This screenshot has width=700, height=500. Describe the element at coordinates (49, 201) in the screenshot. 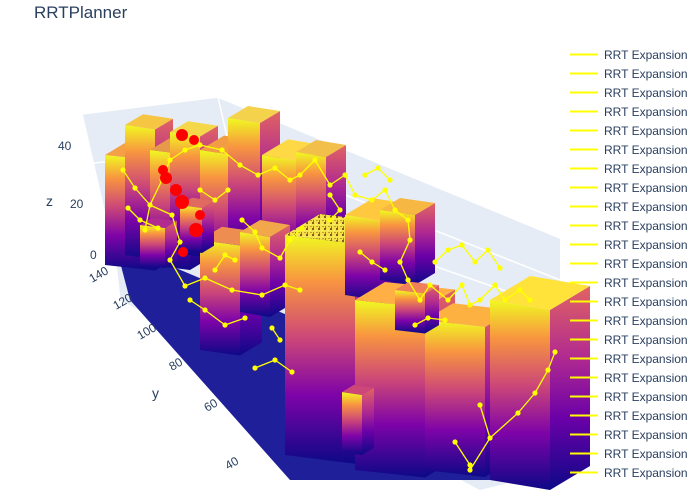

I see `z-axis-title: z` at that location.